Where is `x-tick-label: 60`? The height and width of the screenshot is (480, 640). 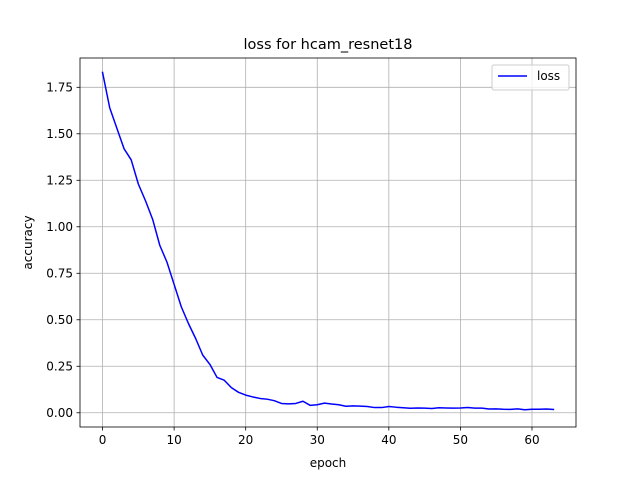
x-tick-label: 60 is located at coordinates (531, 440).